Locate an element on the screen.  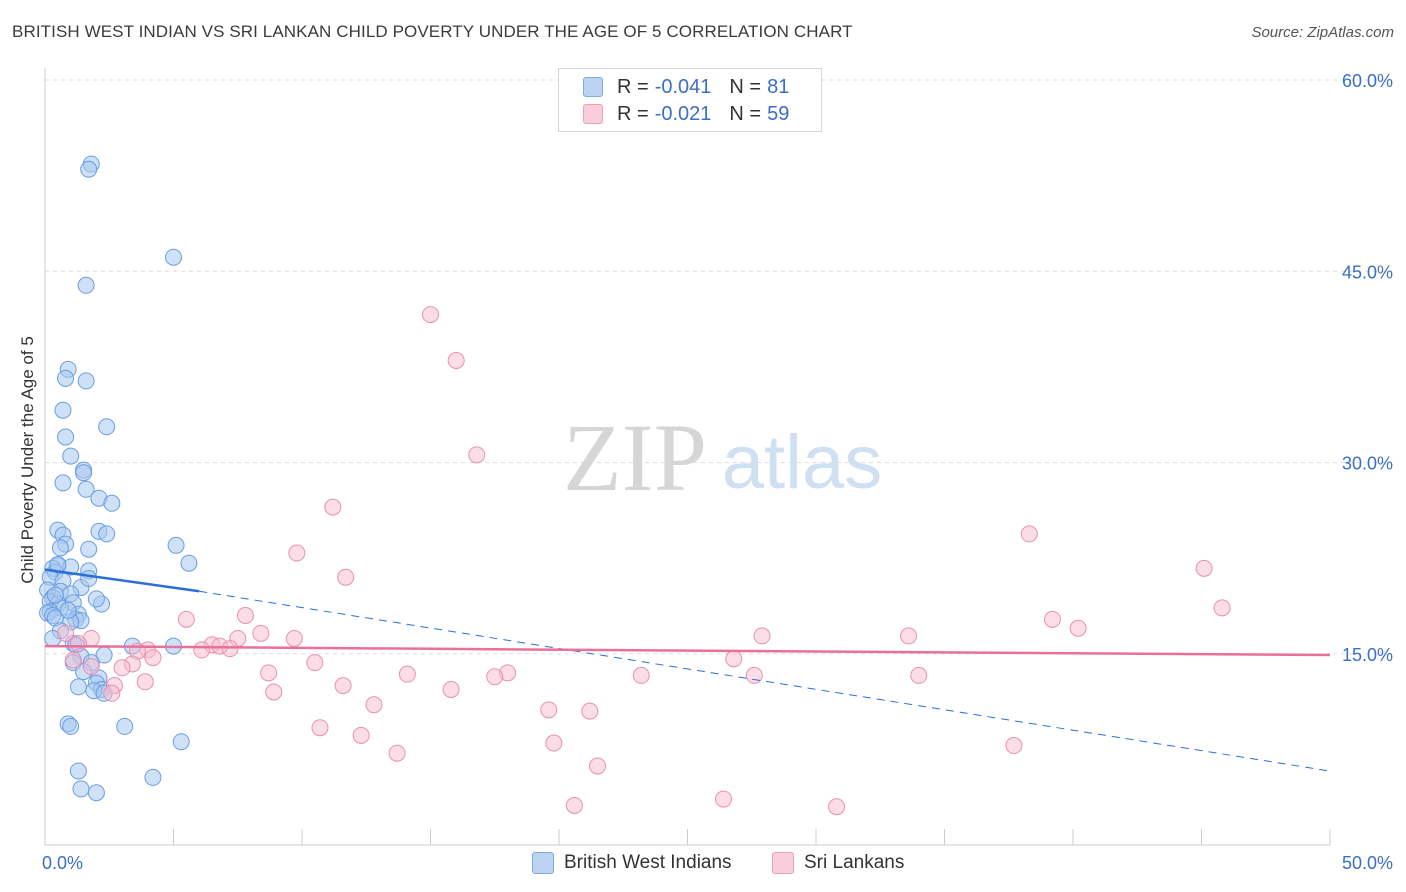
y-tick-label: 60.0% is located at coordinates (1367, 81).